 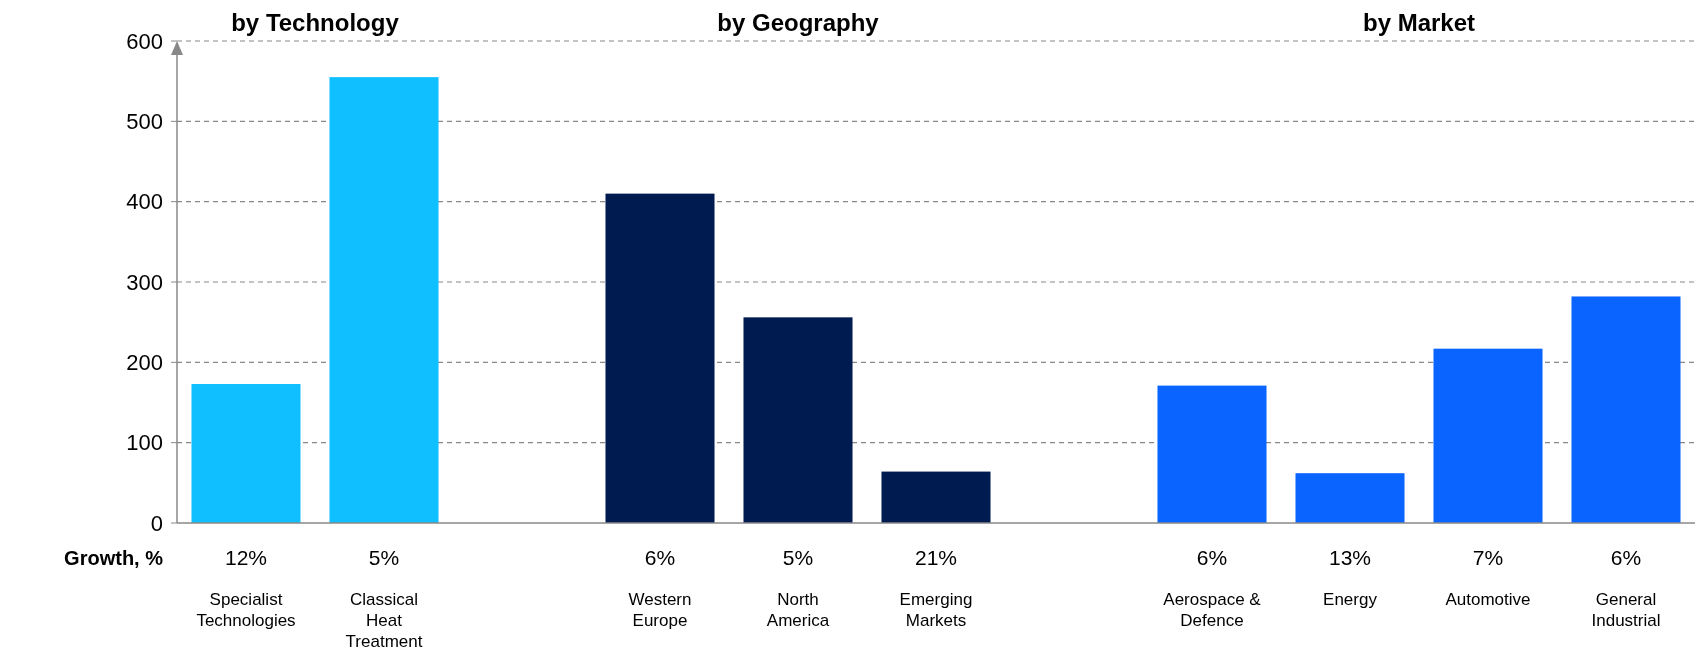 I want to click on x-tick-label: Specialist Technologies, so click(x=246, y=610).